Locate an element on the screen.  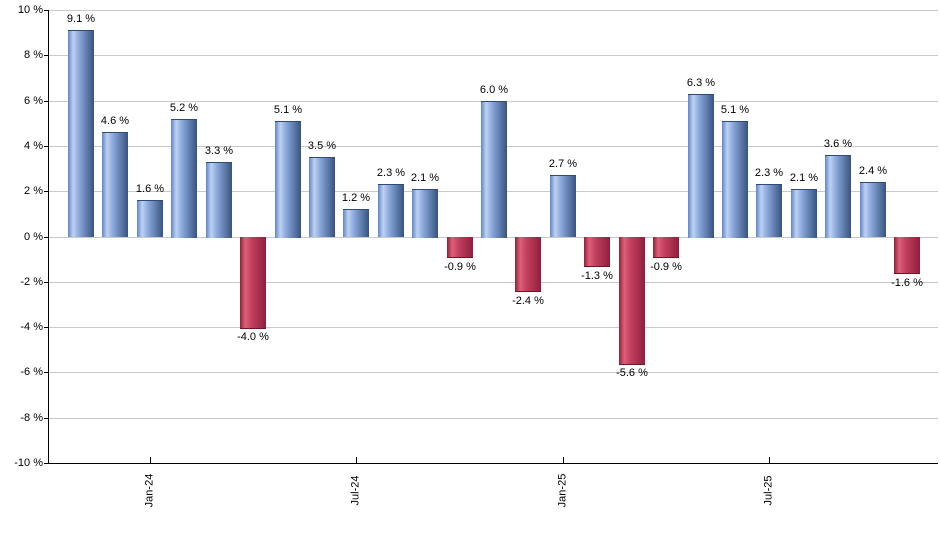
y-axis-tick-label: 10 % is located at coordinates (30, 10).